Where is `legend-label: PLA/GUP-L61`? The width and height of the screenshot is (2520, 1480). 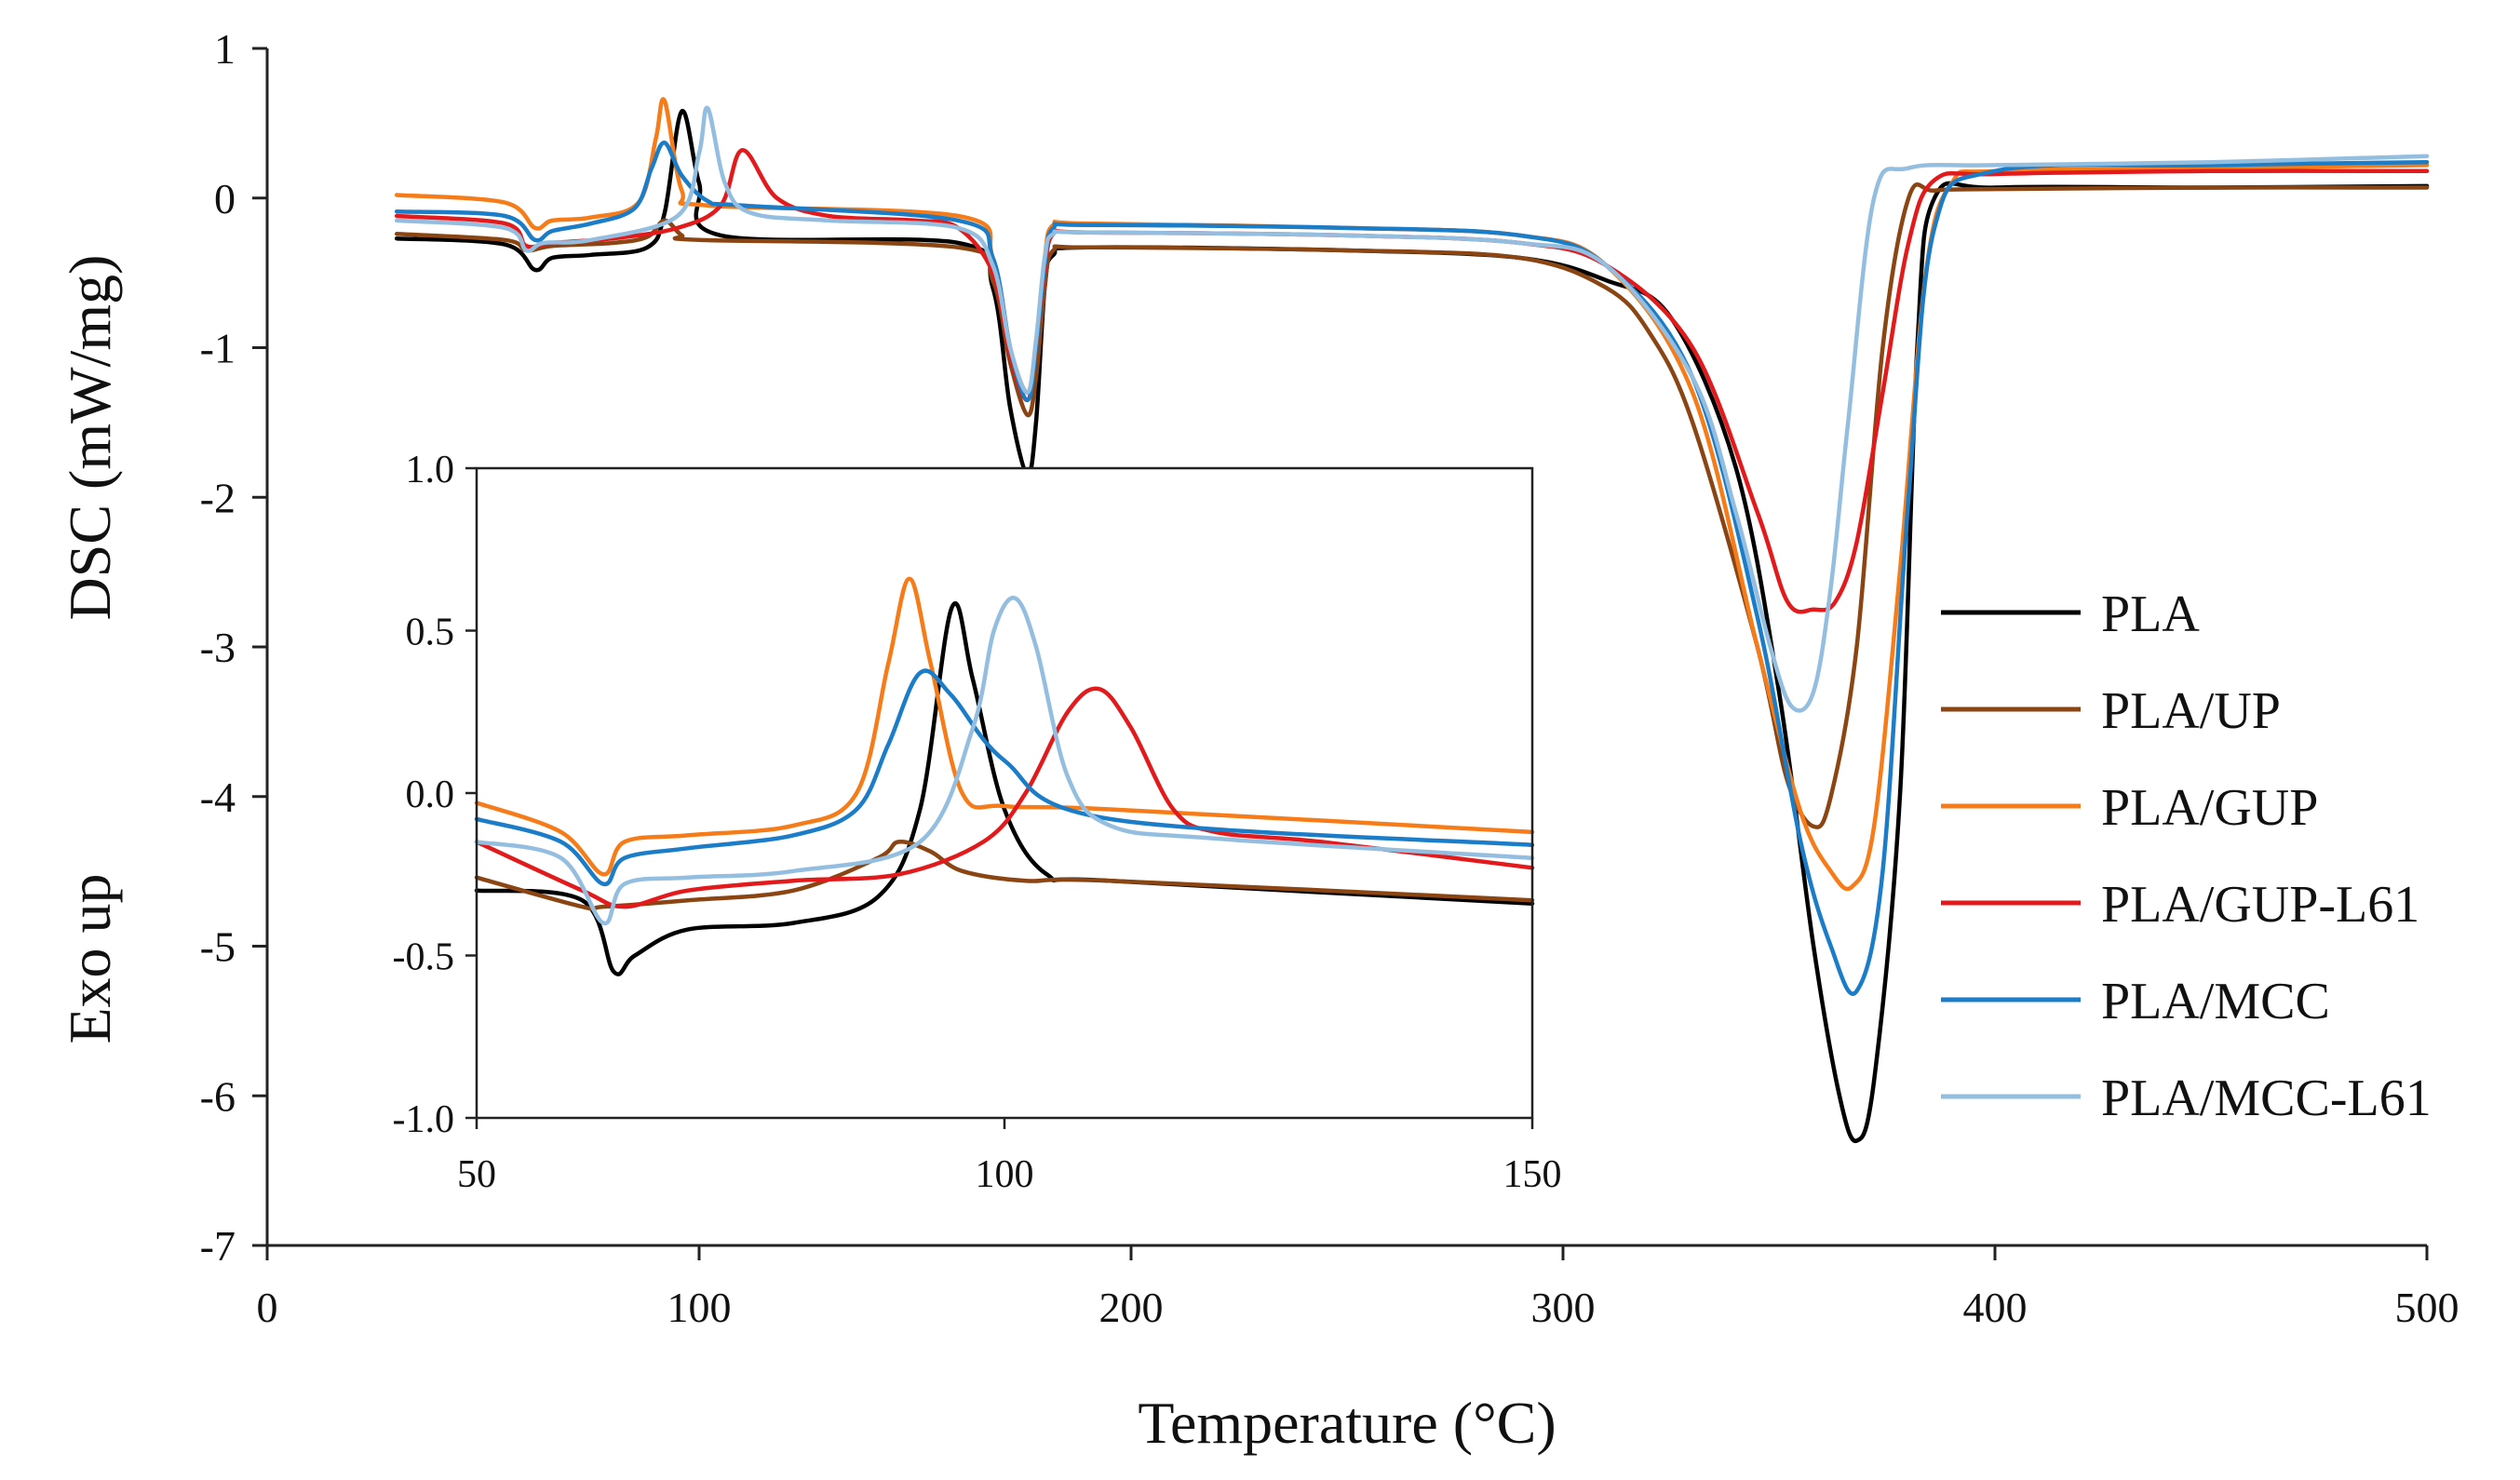 legend-label: PLA/GUP-L61 is located at coordinates (2260, 905).